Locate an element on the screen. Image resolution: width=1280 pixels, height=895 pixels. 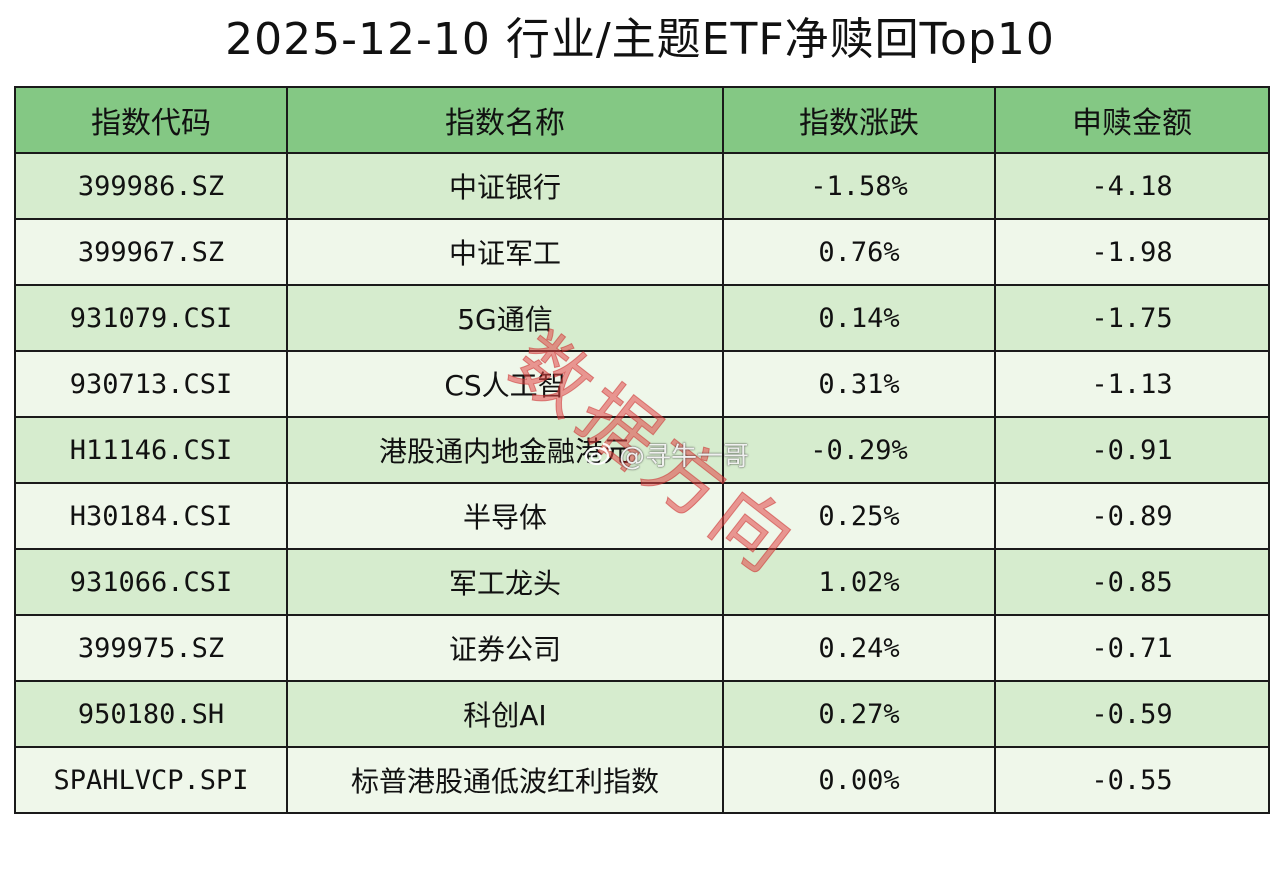
table-row: 930713.CSI CS人工智 0.31% -1.13 is located at coordinates (642, 384).